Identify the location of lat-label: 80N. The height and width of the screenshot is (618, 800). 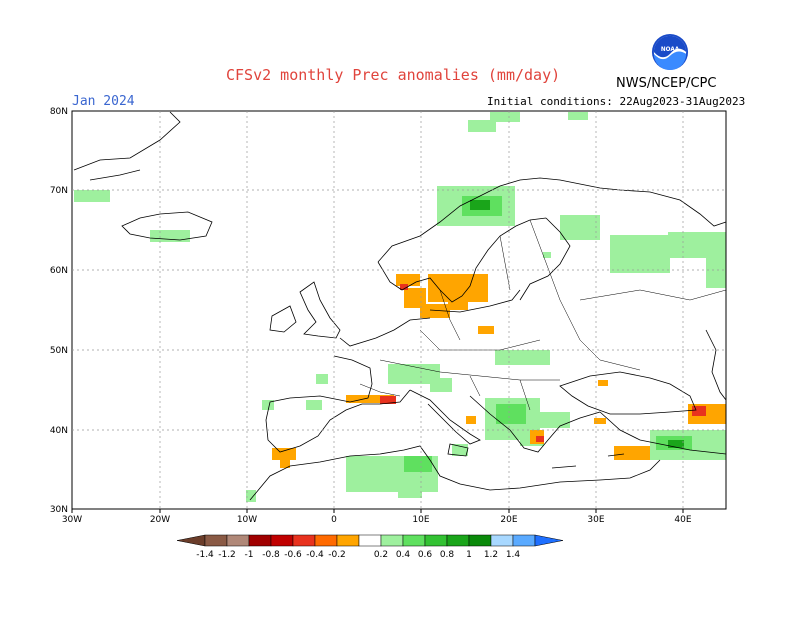
(59, 112).